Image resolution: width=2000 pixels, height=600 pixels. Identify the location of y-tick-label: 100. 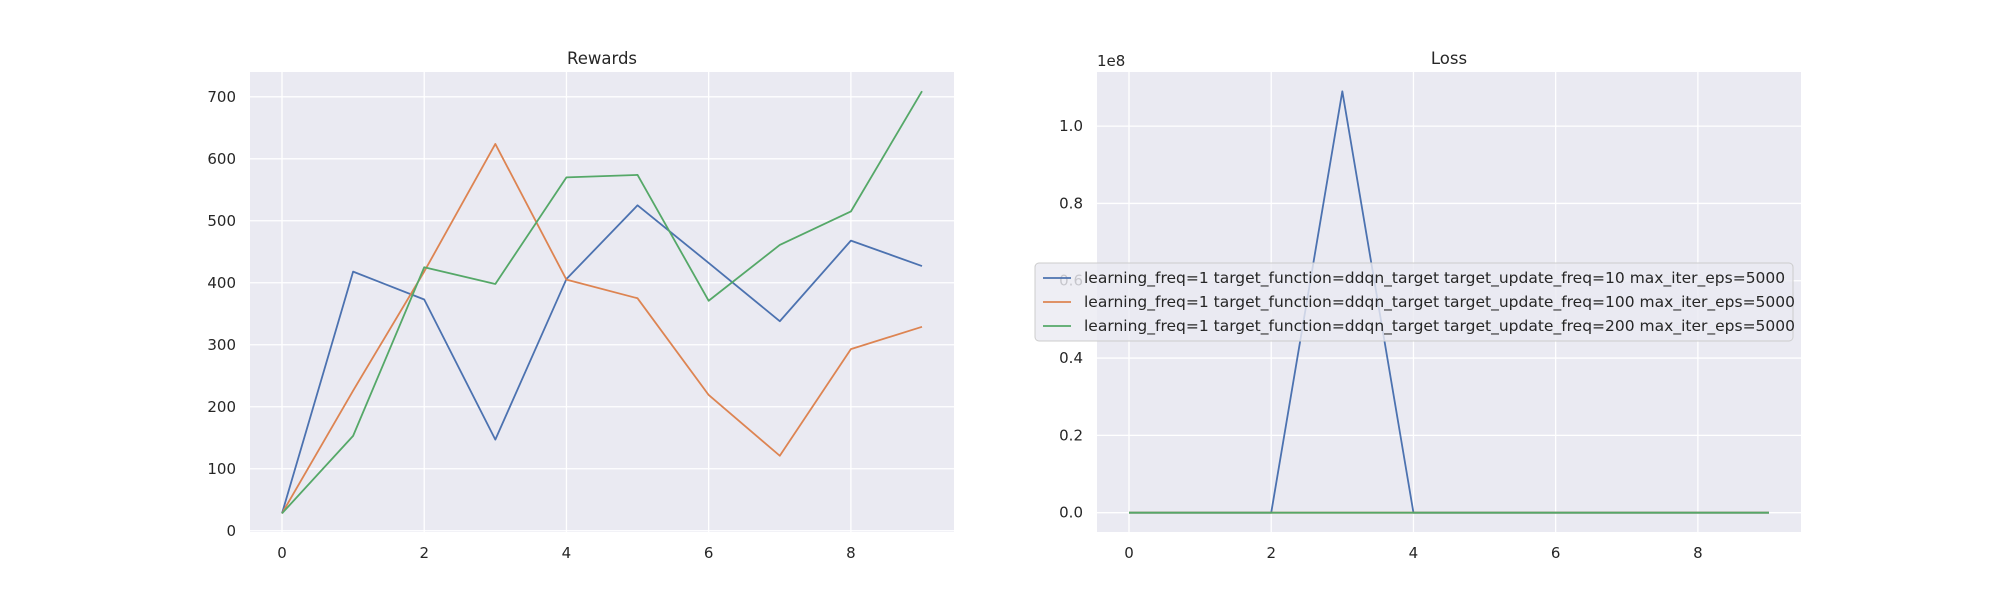
(221, 469).